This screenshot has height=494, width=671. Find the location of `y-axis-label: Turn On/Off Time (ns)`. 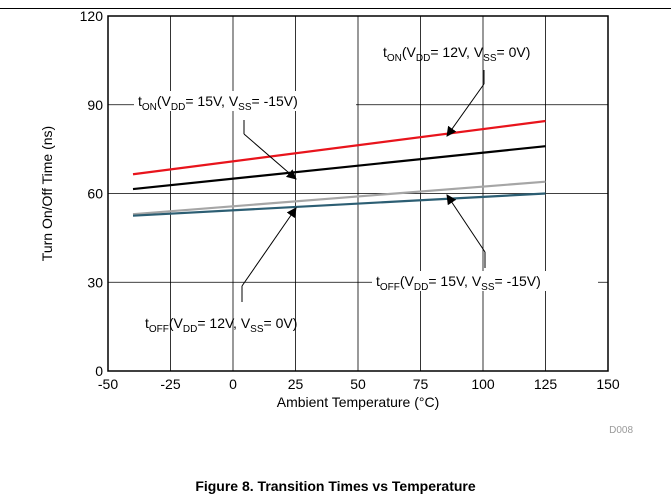

y-axis-label: Turn On/Off Time (ns) is located at coordinates (47, 193).